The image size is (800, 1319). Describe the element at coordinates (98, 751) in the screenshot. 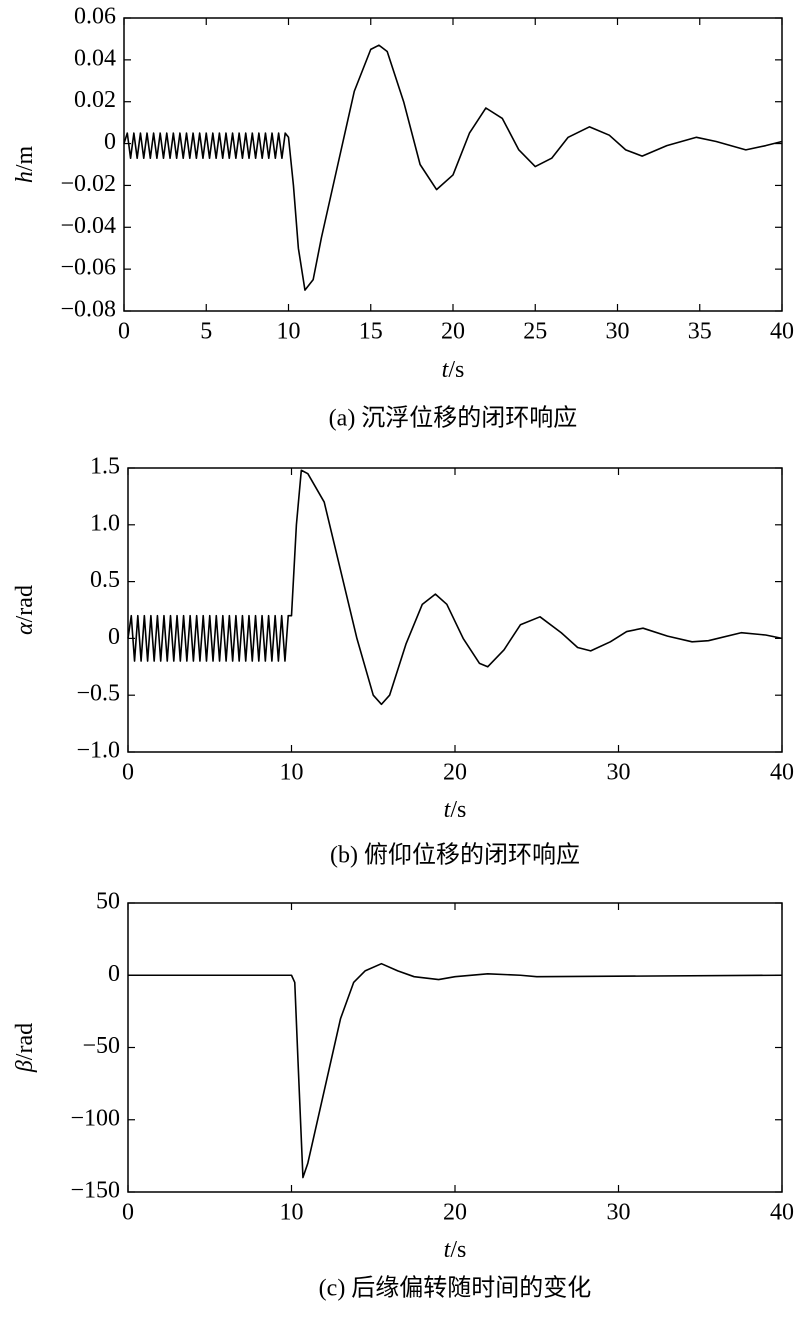

I see `y-tick-label: −1.0` at that location.